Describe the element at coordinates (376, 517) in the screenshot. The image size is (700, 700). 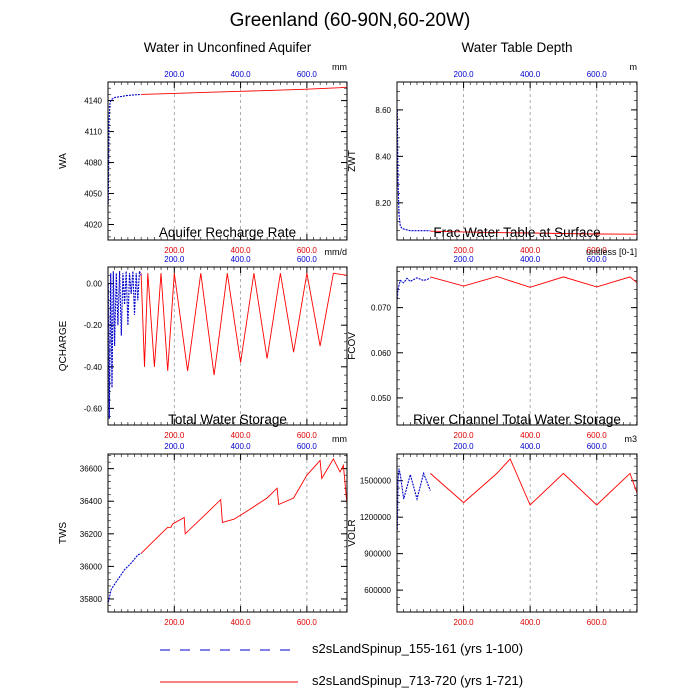
I see `y-tick-label: 1200000` at that location.